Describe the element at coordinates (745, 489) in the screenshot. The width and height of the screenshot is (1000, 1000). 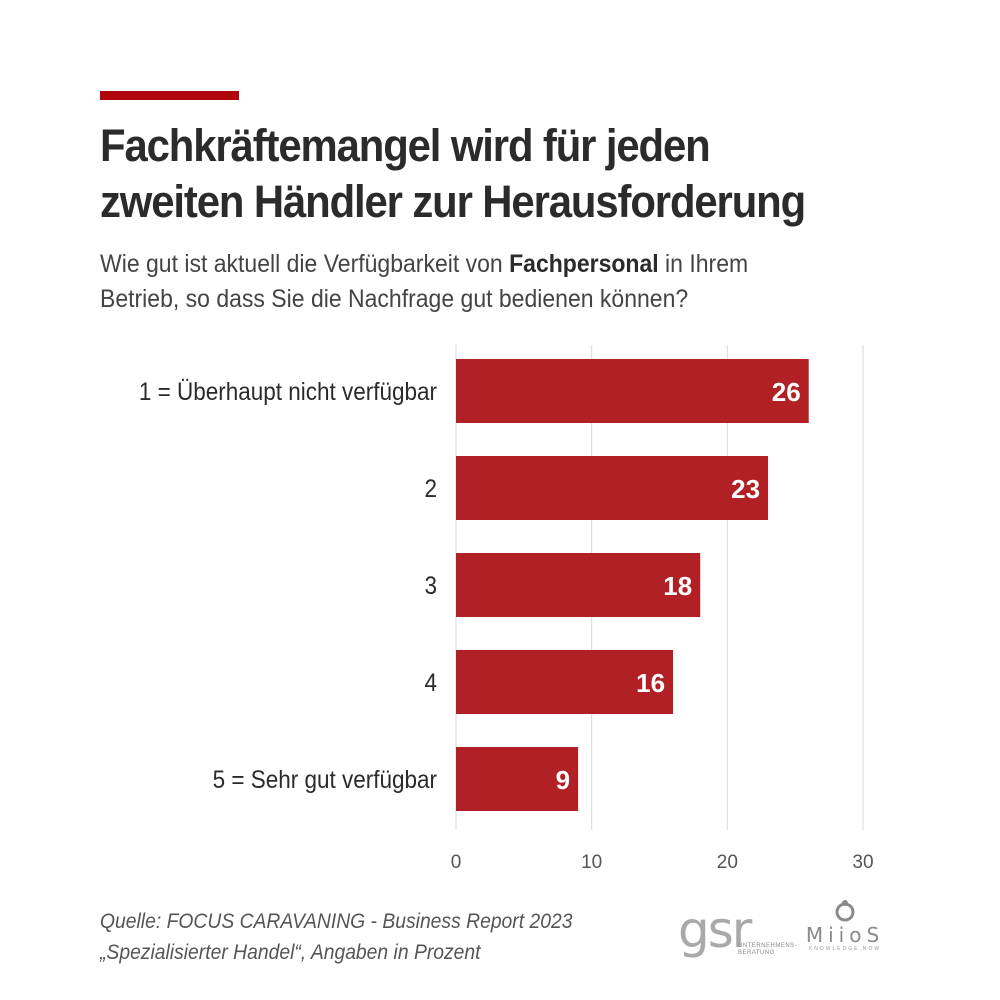
I see `value-label-2: 23` at that location.